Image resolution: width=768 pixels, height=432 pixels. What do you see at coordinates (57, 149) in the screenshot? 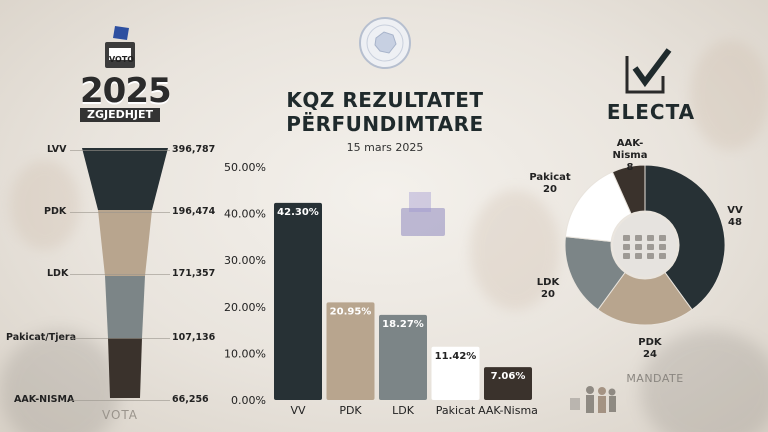
I see `funnel-category-label: LVV` at bounding box center [57, 149].